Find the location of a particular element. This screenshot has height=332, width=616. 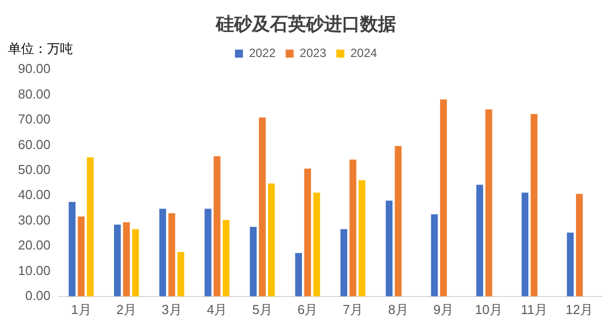

y-tick-label: 80.00 is located at coordinates (34, 94).